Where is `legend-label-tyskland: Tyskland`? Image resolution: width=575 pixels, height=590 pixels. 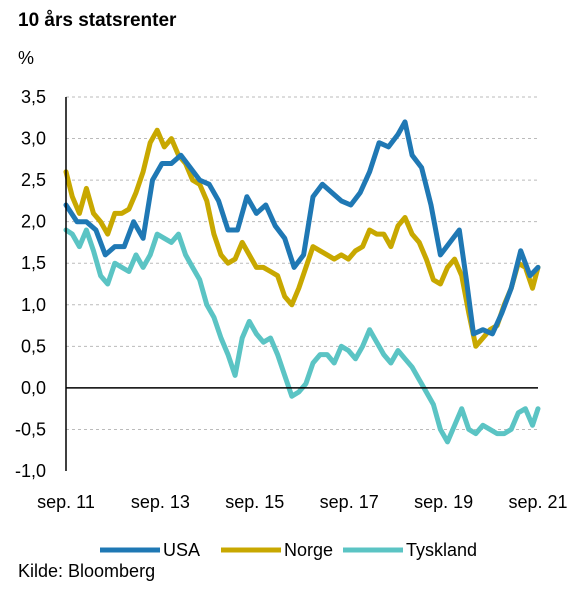
legend-label-tyskland: Tyskland is located at coordinates (441, 550).